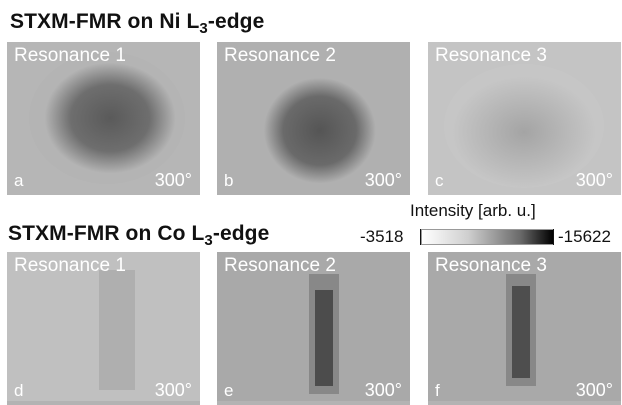 Image resolution: width=622 pixels, height=405 pixels. Describe the element at coordinates (137, 23) in the screenshot. I see `ni-heading: STXM-FMR on Ni L3-edge` at that location.